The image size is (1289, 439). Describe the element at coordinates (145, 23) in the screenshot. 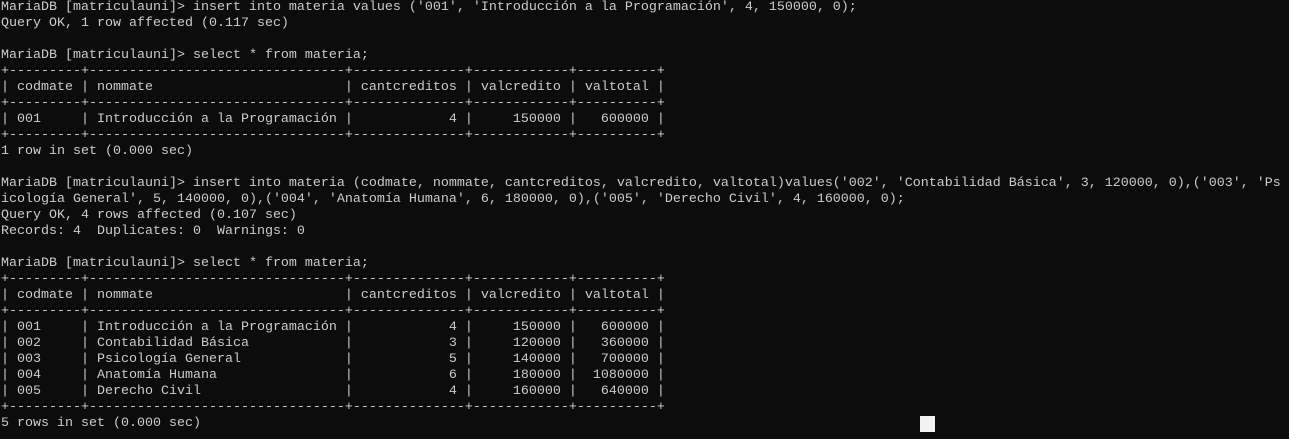

I see `terminal-line: Query OK, 1 row affected (0.117 sec)` at that location.